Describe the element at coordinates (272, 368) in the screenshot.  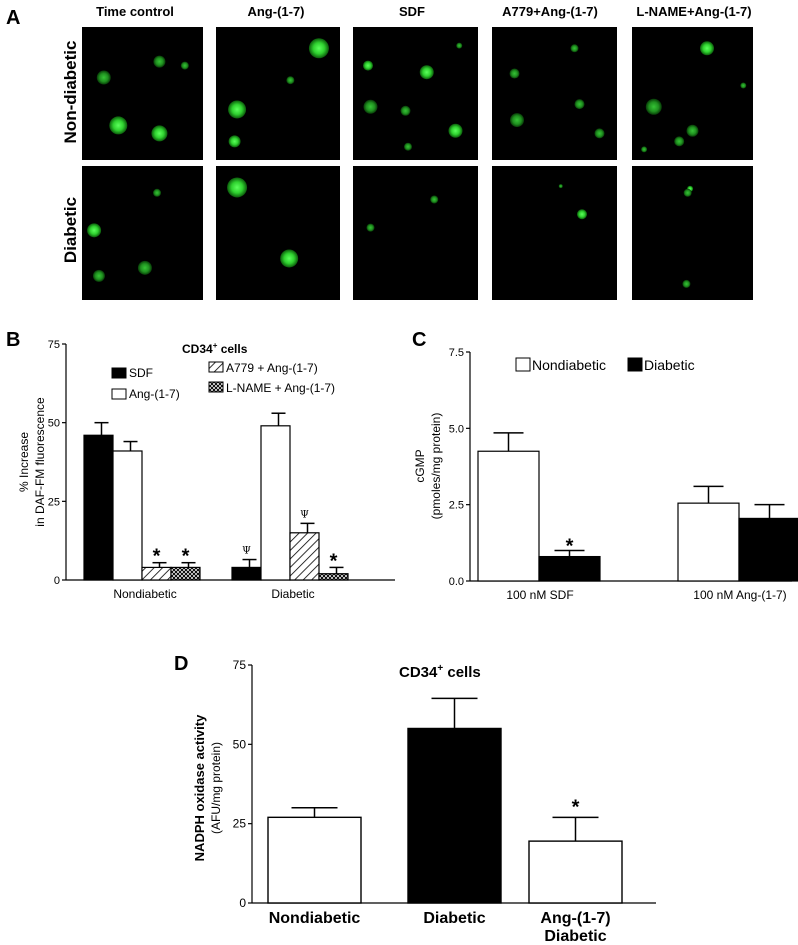
I see `legend-b-a779-label: A779 + Ang-(1-7)` at that location.